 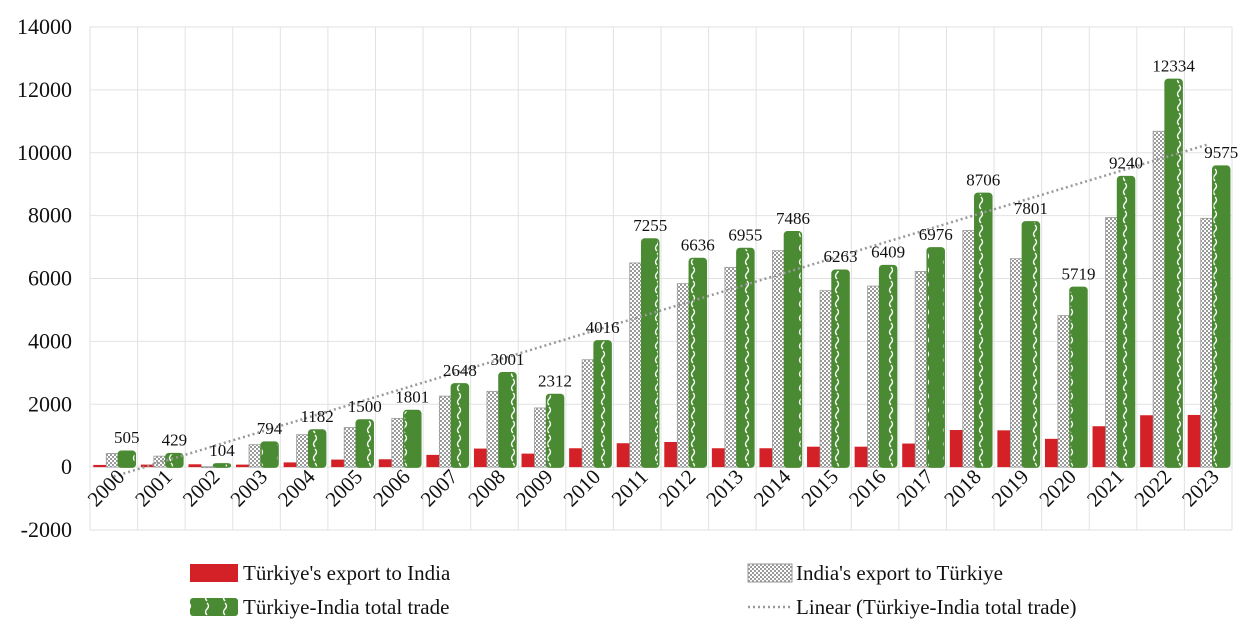 What do you see at coordinates (46, 529) in the screenshot?
I see `y-tick-label: -2000` at bounding box center [46, 529].